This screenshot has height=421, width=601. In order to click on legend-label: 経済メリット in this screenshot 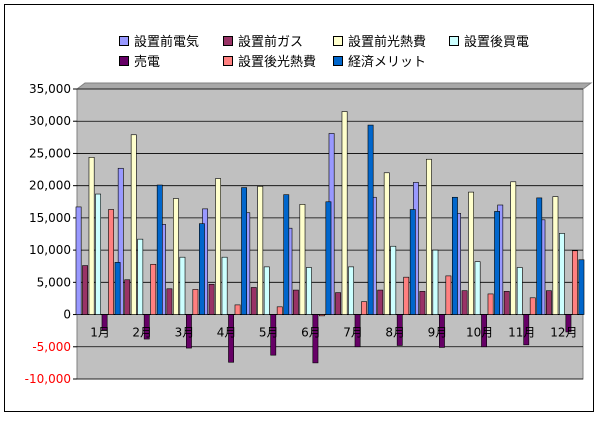, I will do `click(387, 62)`.